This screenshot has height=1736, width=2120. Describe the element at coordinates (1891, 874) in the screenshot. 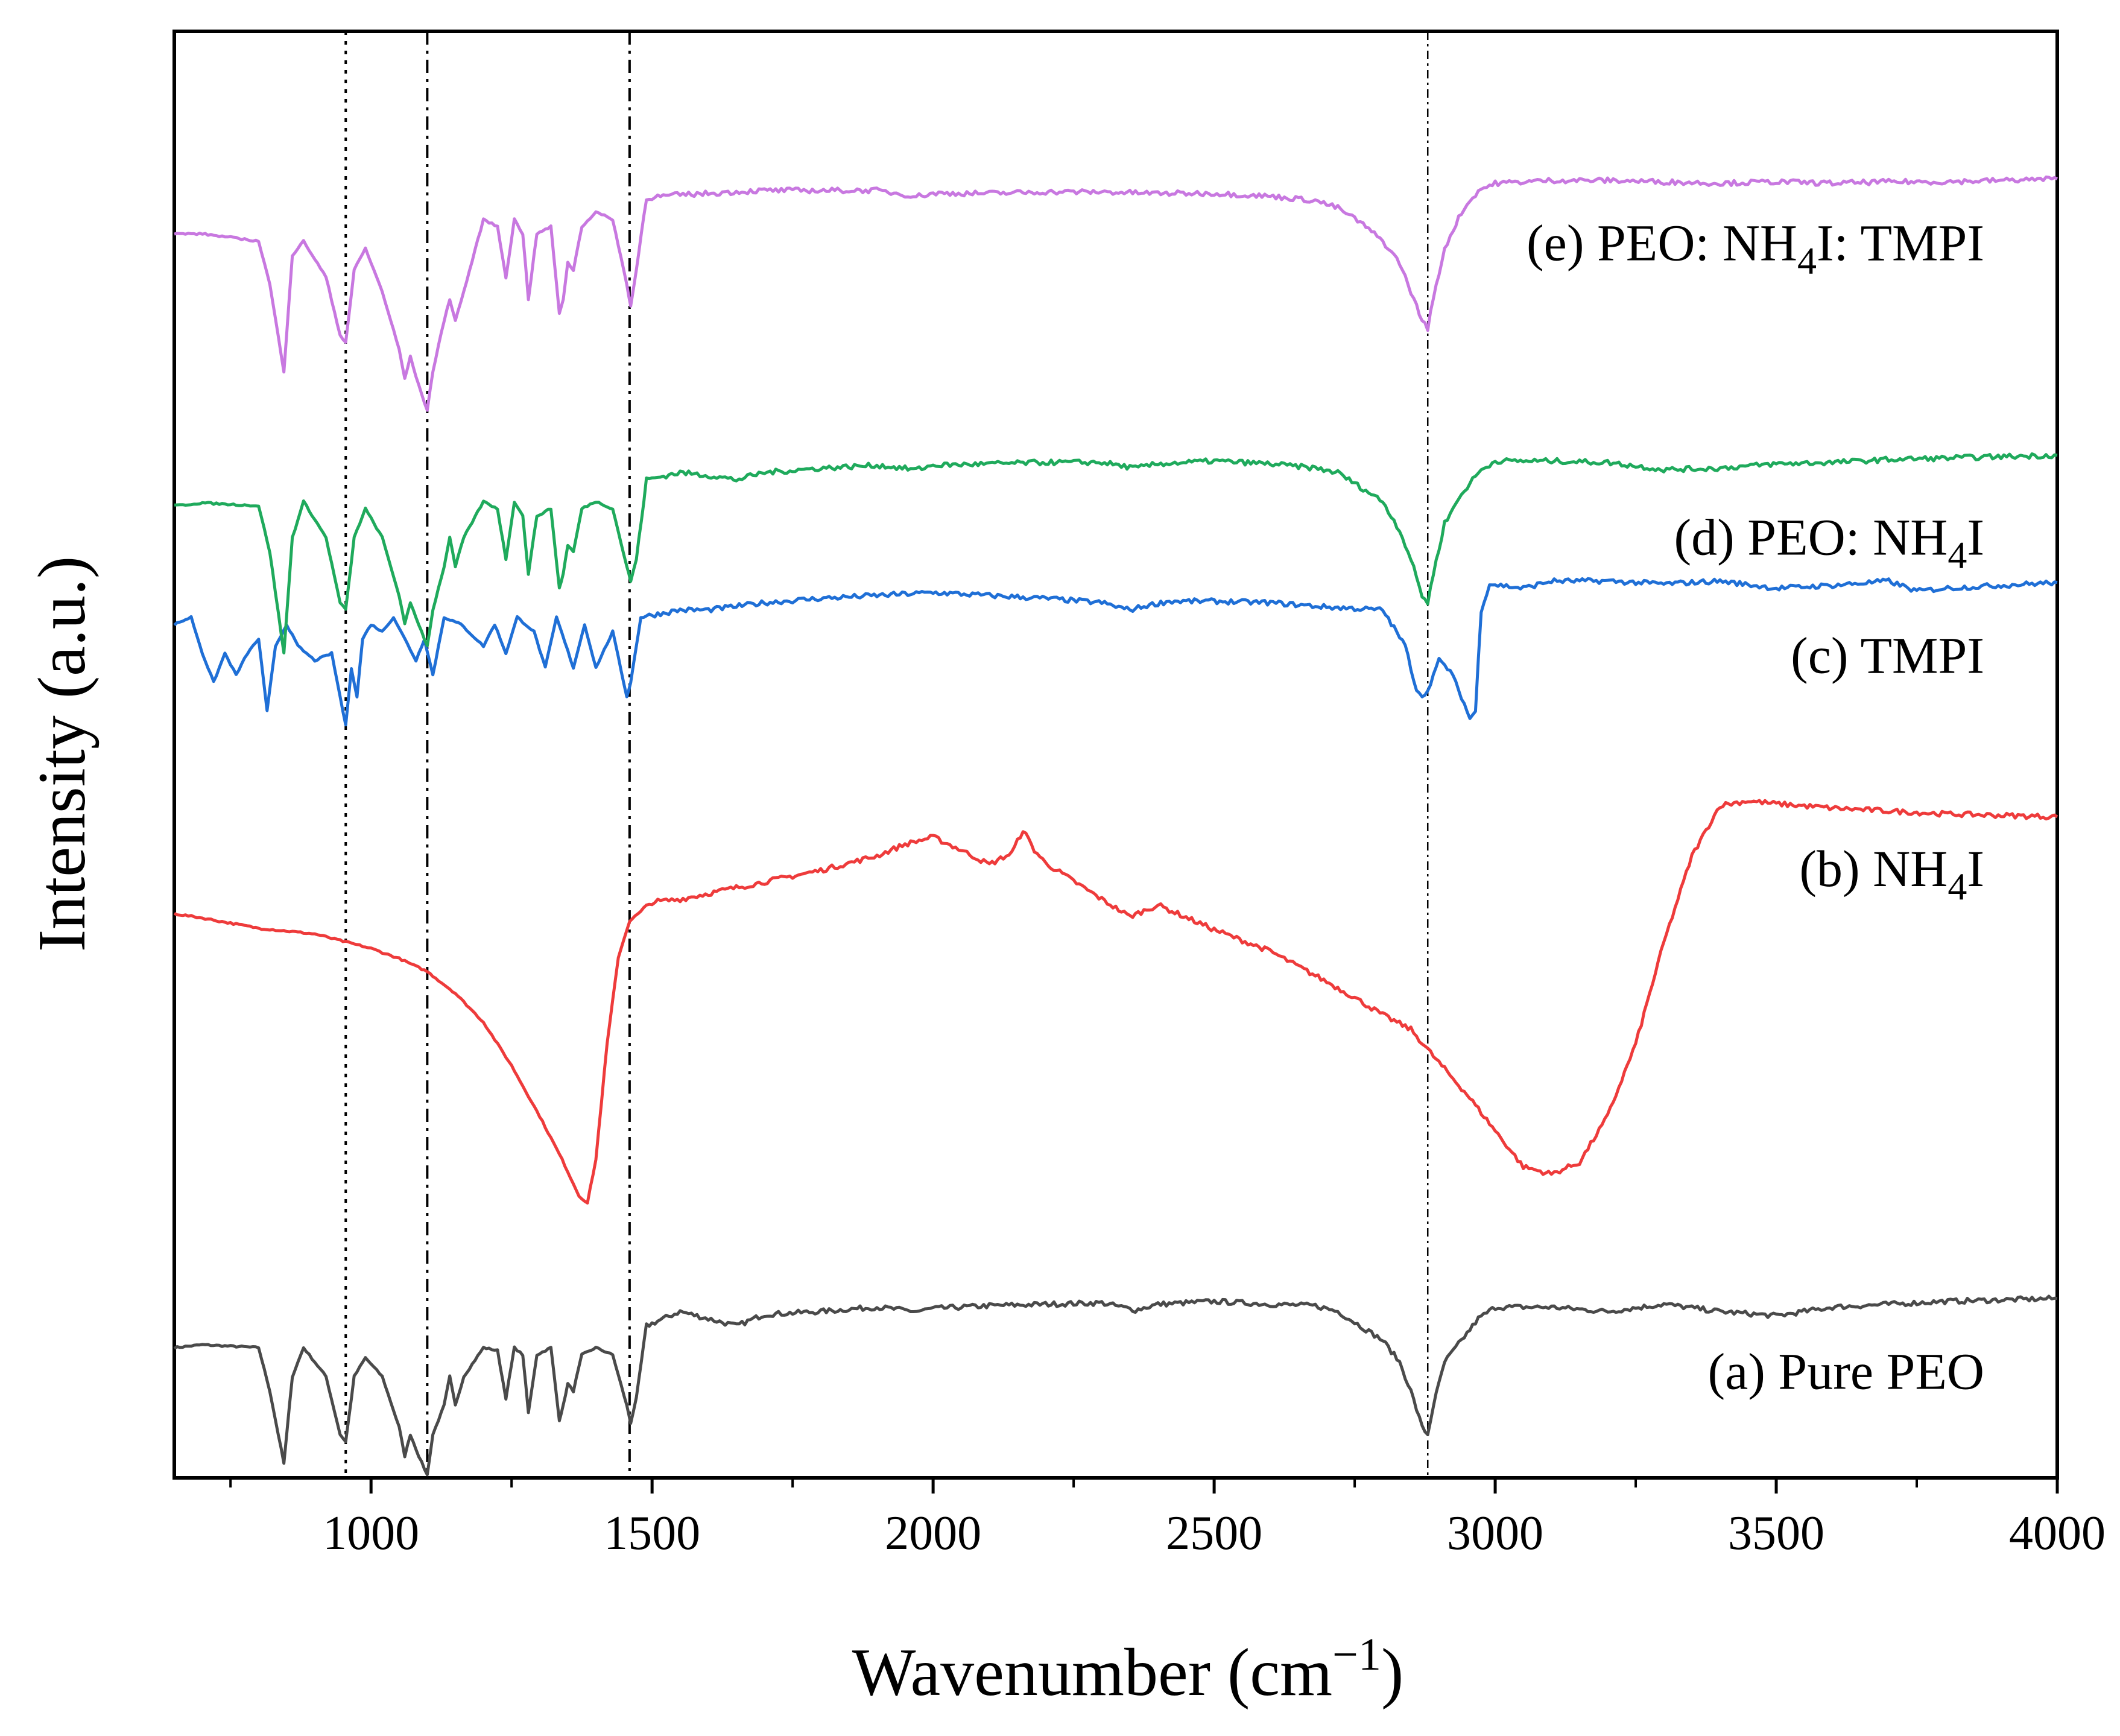

I see `series-label-b: (b) NH4I` at that location.